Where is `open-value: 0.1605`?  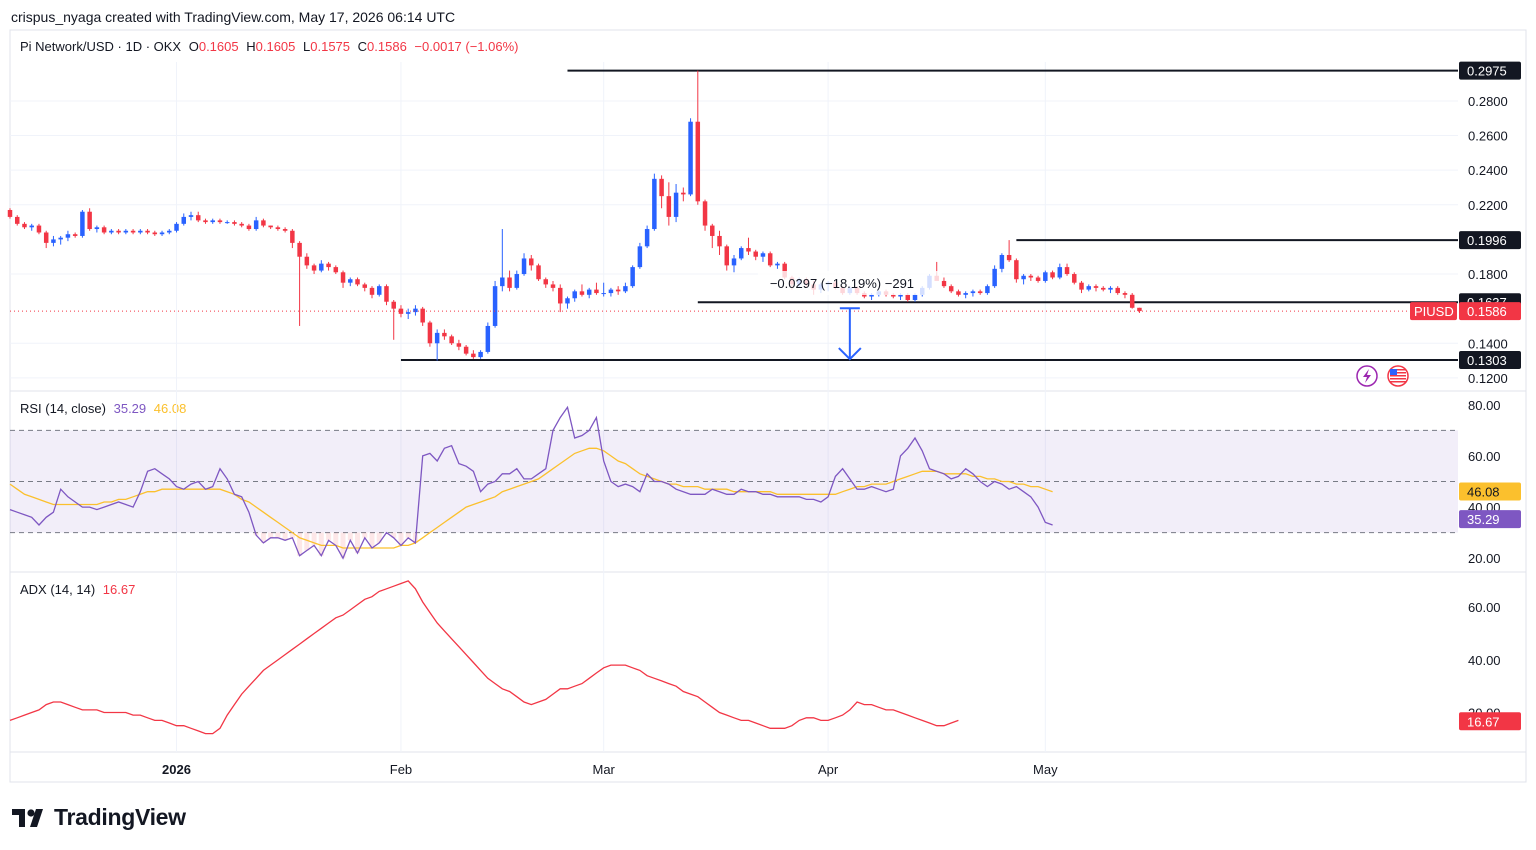 open-value: 0.1605 is located at coordinates (218, 46).